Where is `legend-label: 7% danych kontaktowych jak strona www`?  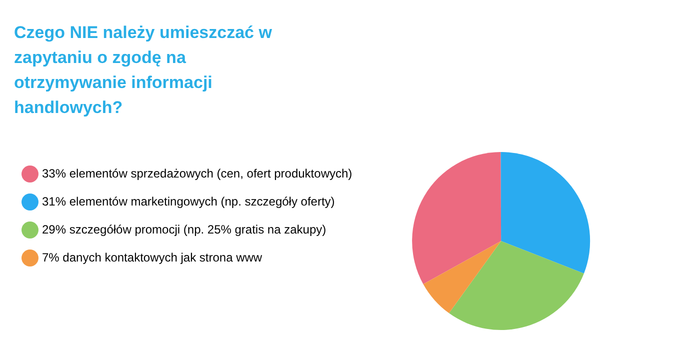
legend-label: 7% danych kontaktowych jak strona www is located at coordinates (152, 257).